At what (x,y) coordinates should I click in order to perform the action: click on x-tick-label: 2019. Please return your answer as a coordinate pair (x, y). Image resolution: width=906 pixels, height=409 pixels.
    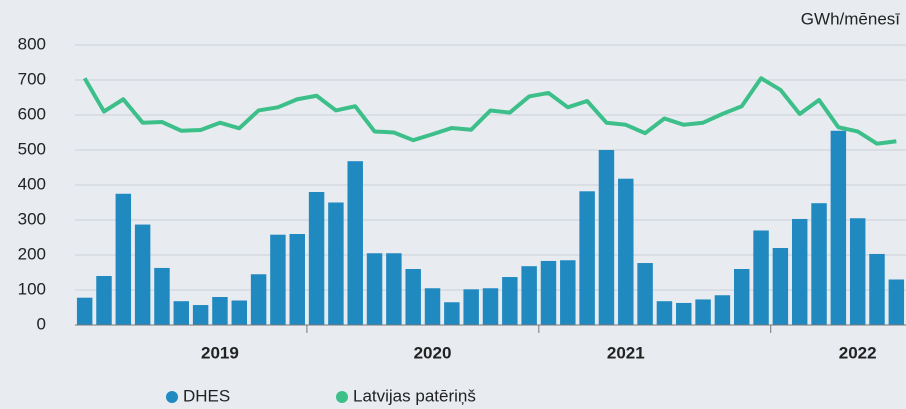
    Looking at the image, I should click on (220, 352).